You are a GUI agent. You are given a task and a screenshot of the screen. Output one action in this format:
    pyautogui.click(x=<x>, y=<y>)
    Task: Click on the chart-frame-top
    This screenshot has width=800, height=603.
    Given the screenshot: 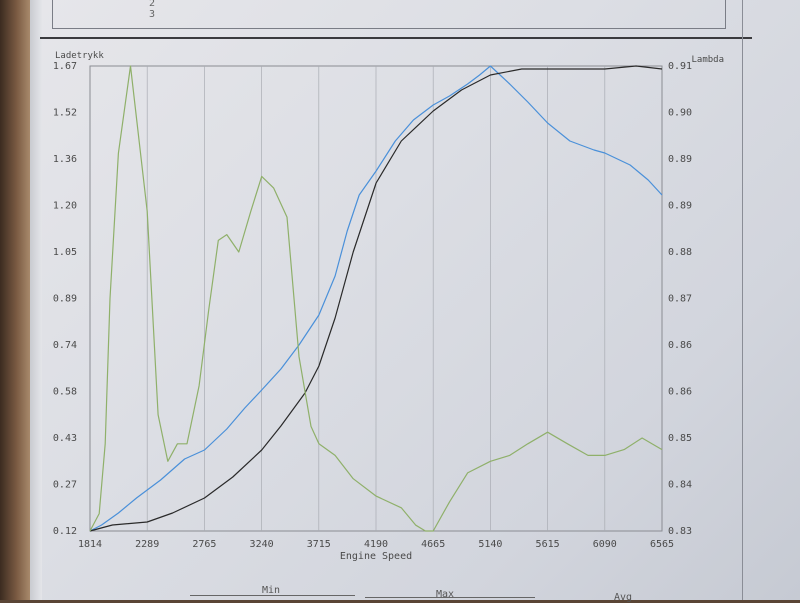 What is the action you would take?
    pyautogui.click(x=396, y=38)
    